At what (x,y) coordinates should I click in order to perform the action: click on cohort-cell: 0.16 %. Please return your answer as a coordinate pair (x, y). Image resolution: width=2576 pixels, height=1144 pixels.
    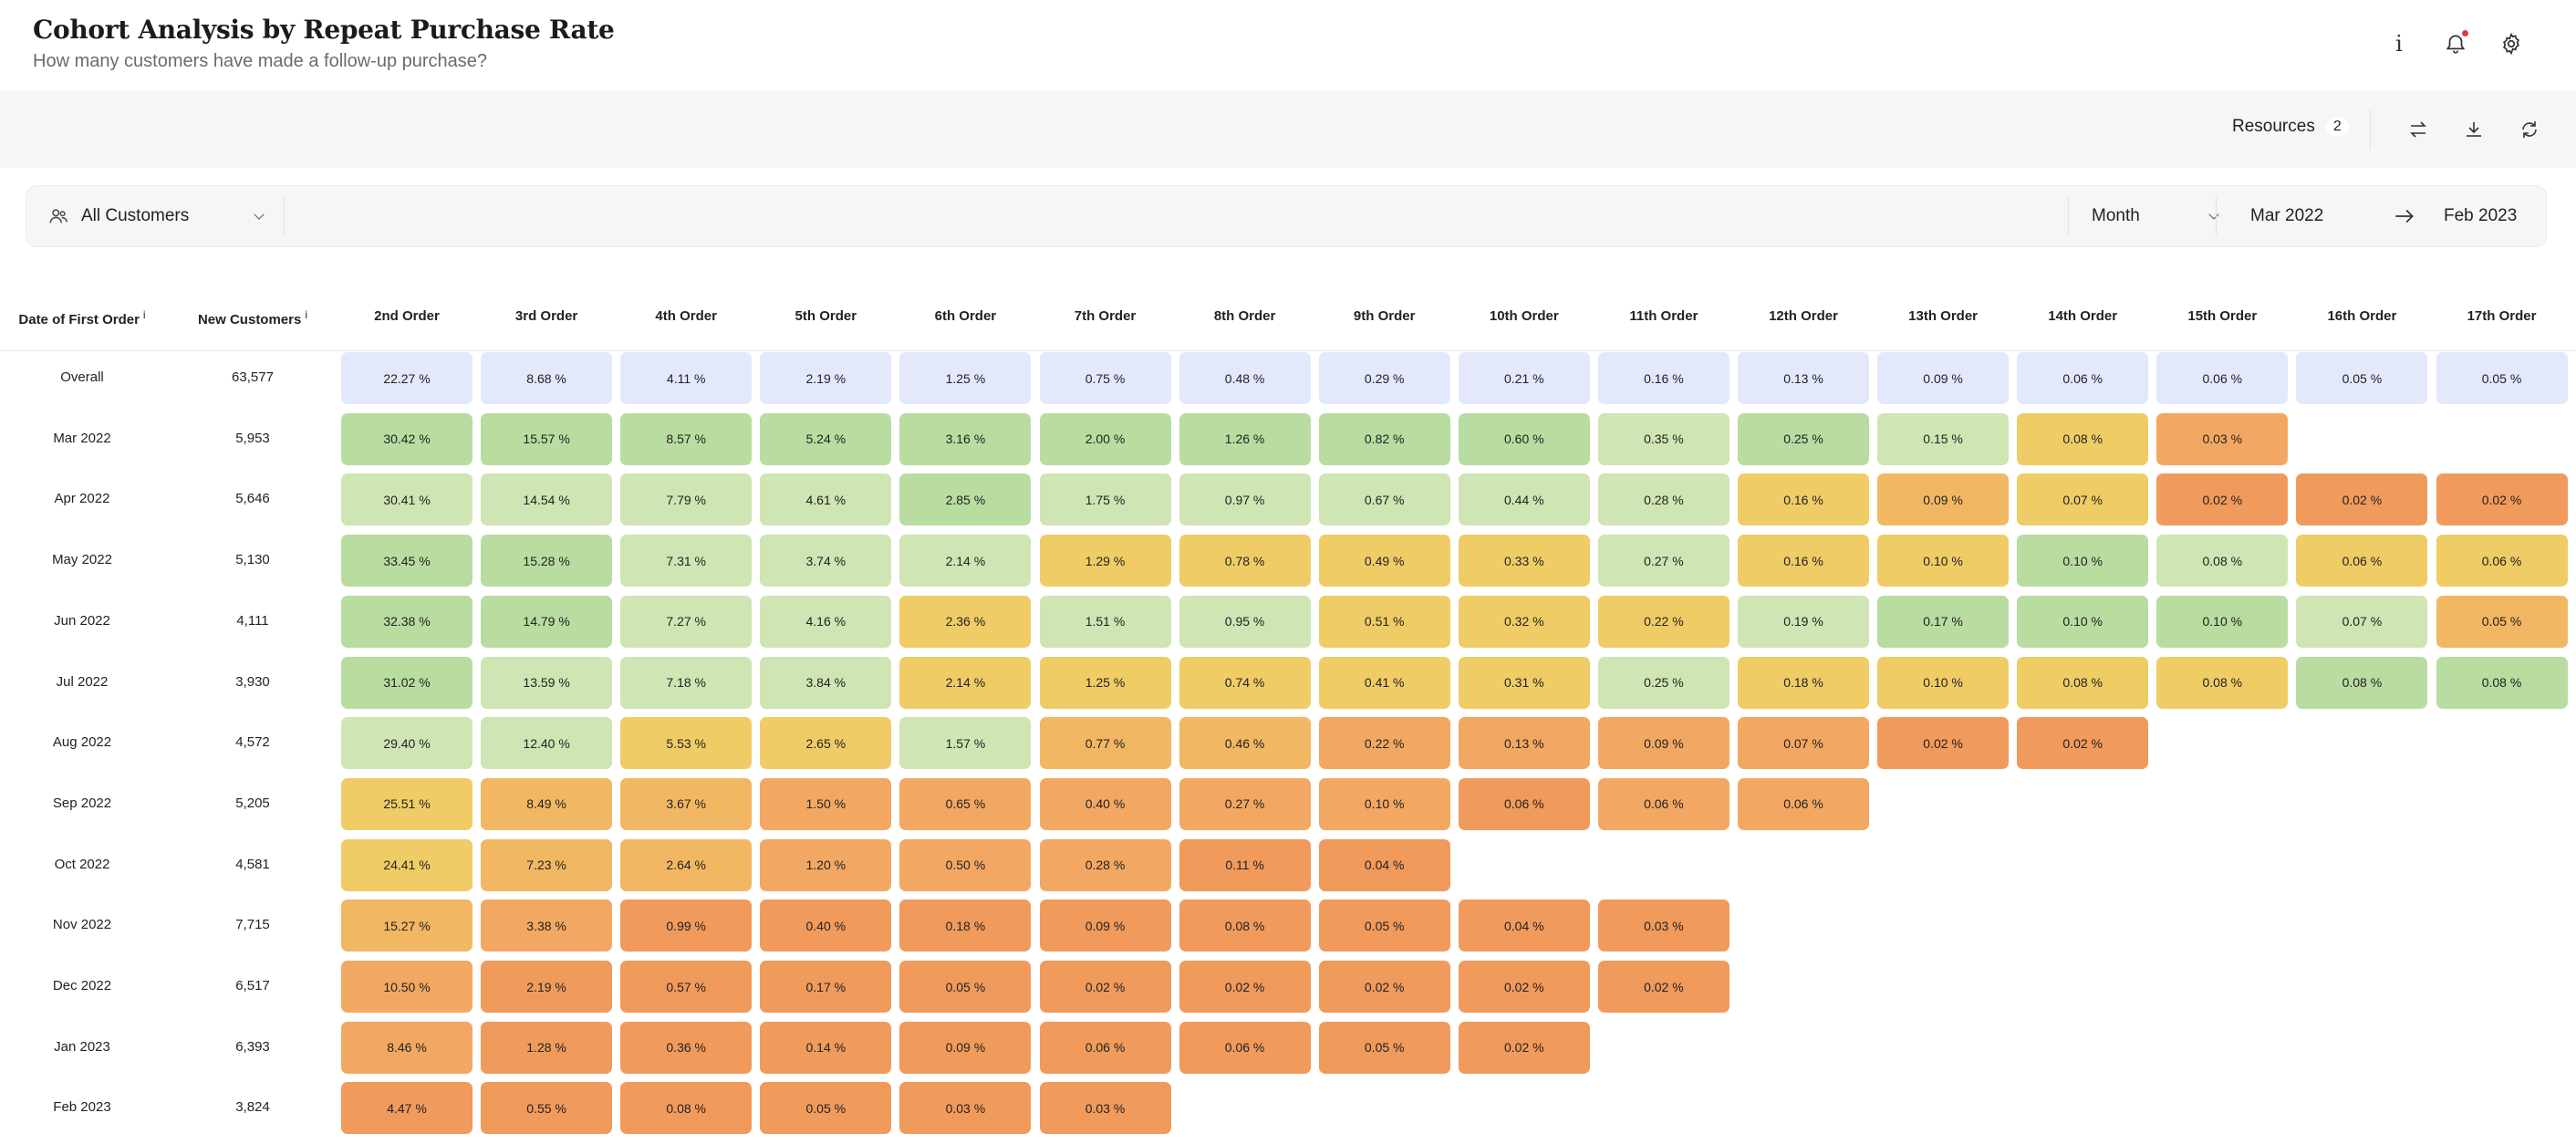
    Looking at the image, I should click on (1803, 561).